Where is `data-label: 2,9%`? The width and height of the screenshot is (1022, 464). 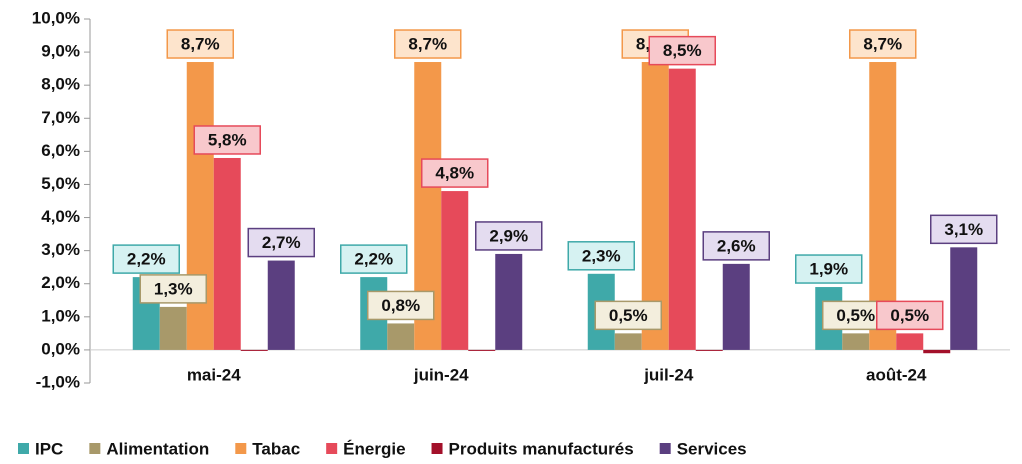
data-label: 2,9% is located at coordinates (508, 235).